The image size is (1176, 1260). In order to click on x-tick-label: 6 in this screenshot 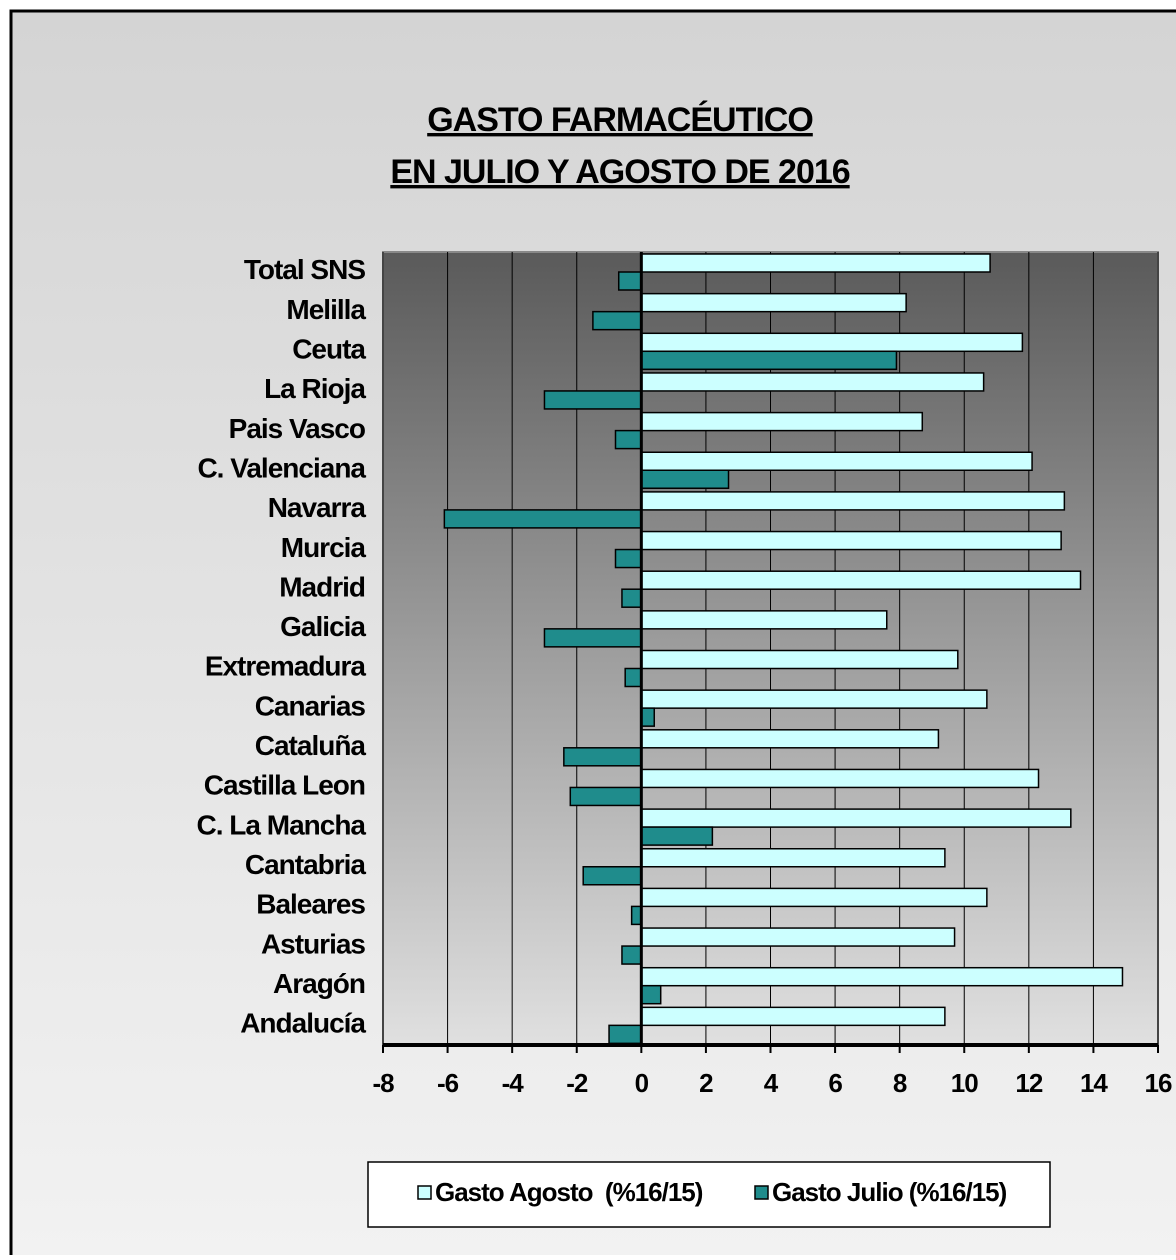, I will do `click(835, 1083)`.